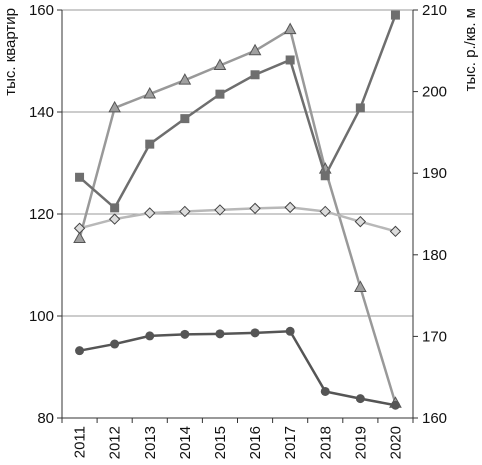  Describe the element at coordinates (185, 442) in the screenshot. I see `x-tick-label-3: 2014` at that location.